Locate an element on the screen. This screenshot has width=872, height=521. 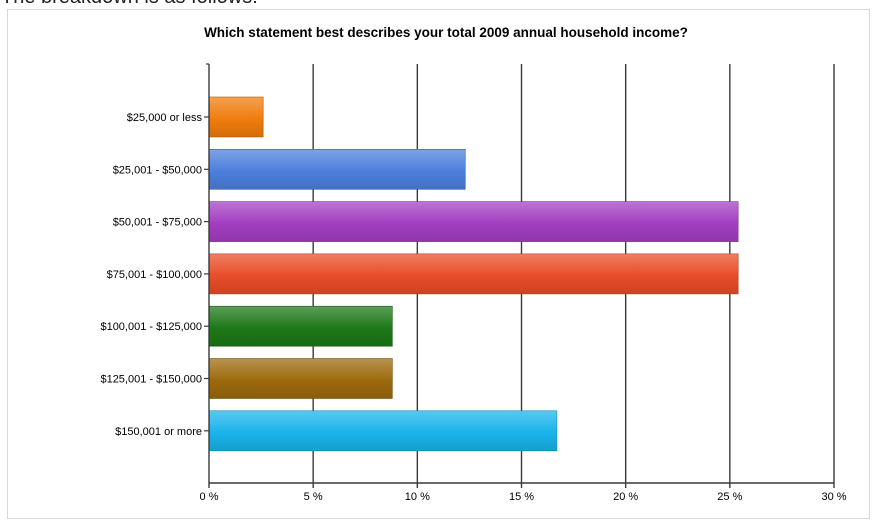
x-tick-label: 15 % is located at coordinates (521, 497).